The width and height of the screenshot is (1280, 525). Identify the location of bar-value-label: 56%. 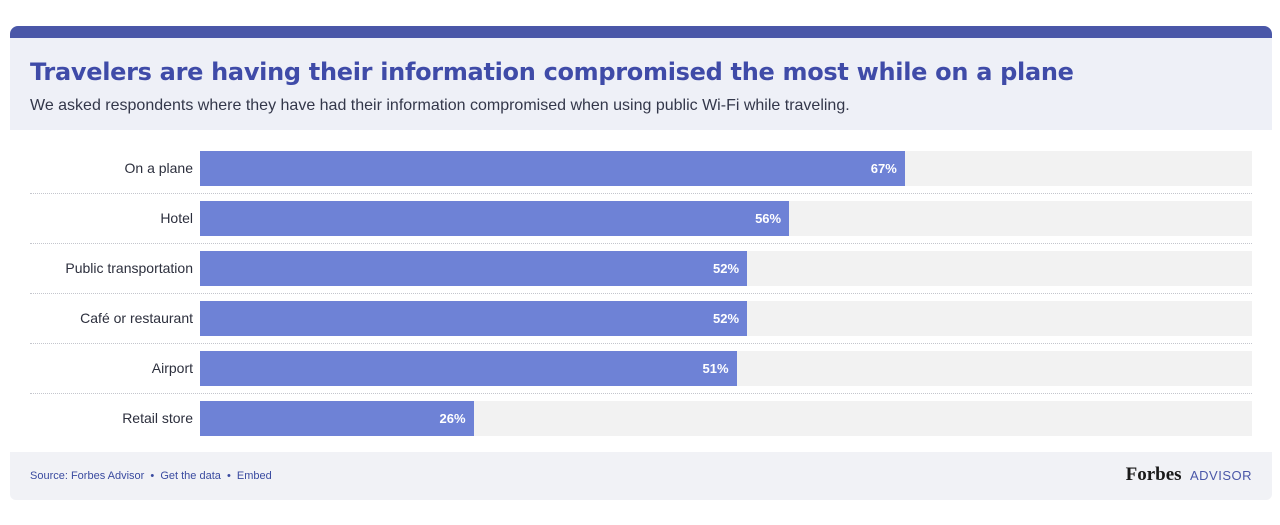
(768, 218).